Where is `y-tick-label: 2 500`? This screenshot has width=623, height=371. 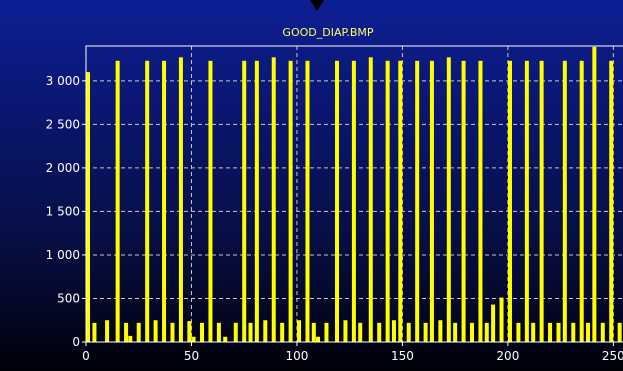
y-tick-label: 2 500 is located at coordinates (63, 124).